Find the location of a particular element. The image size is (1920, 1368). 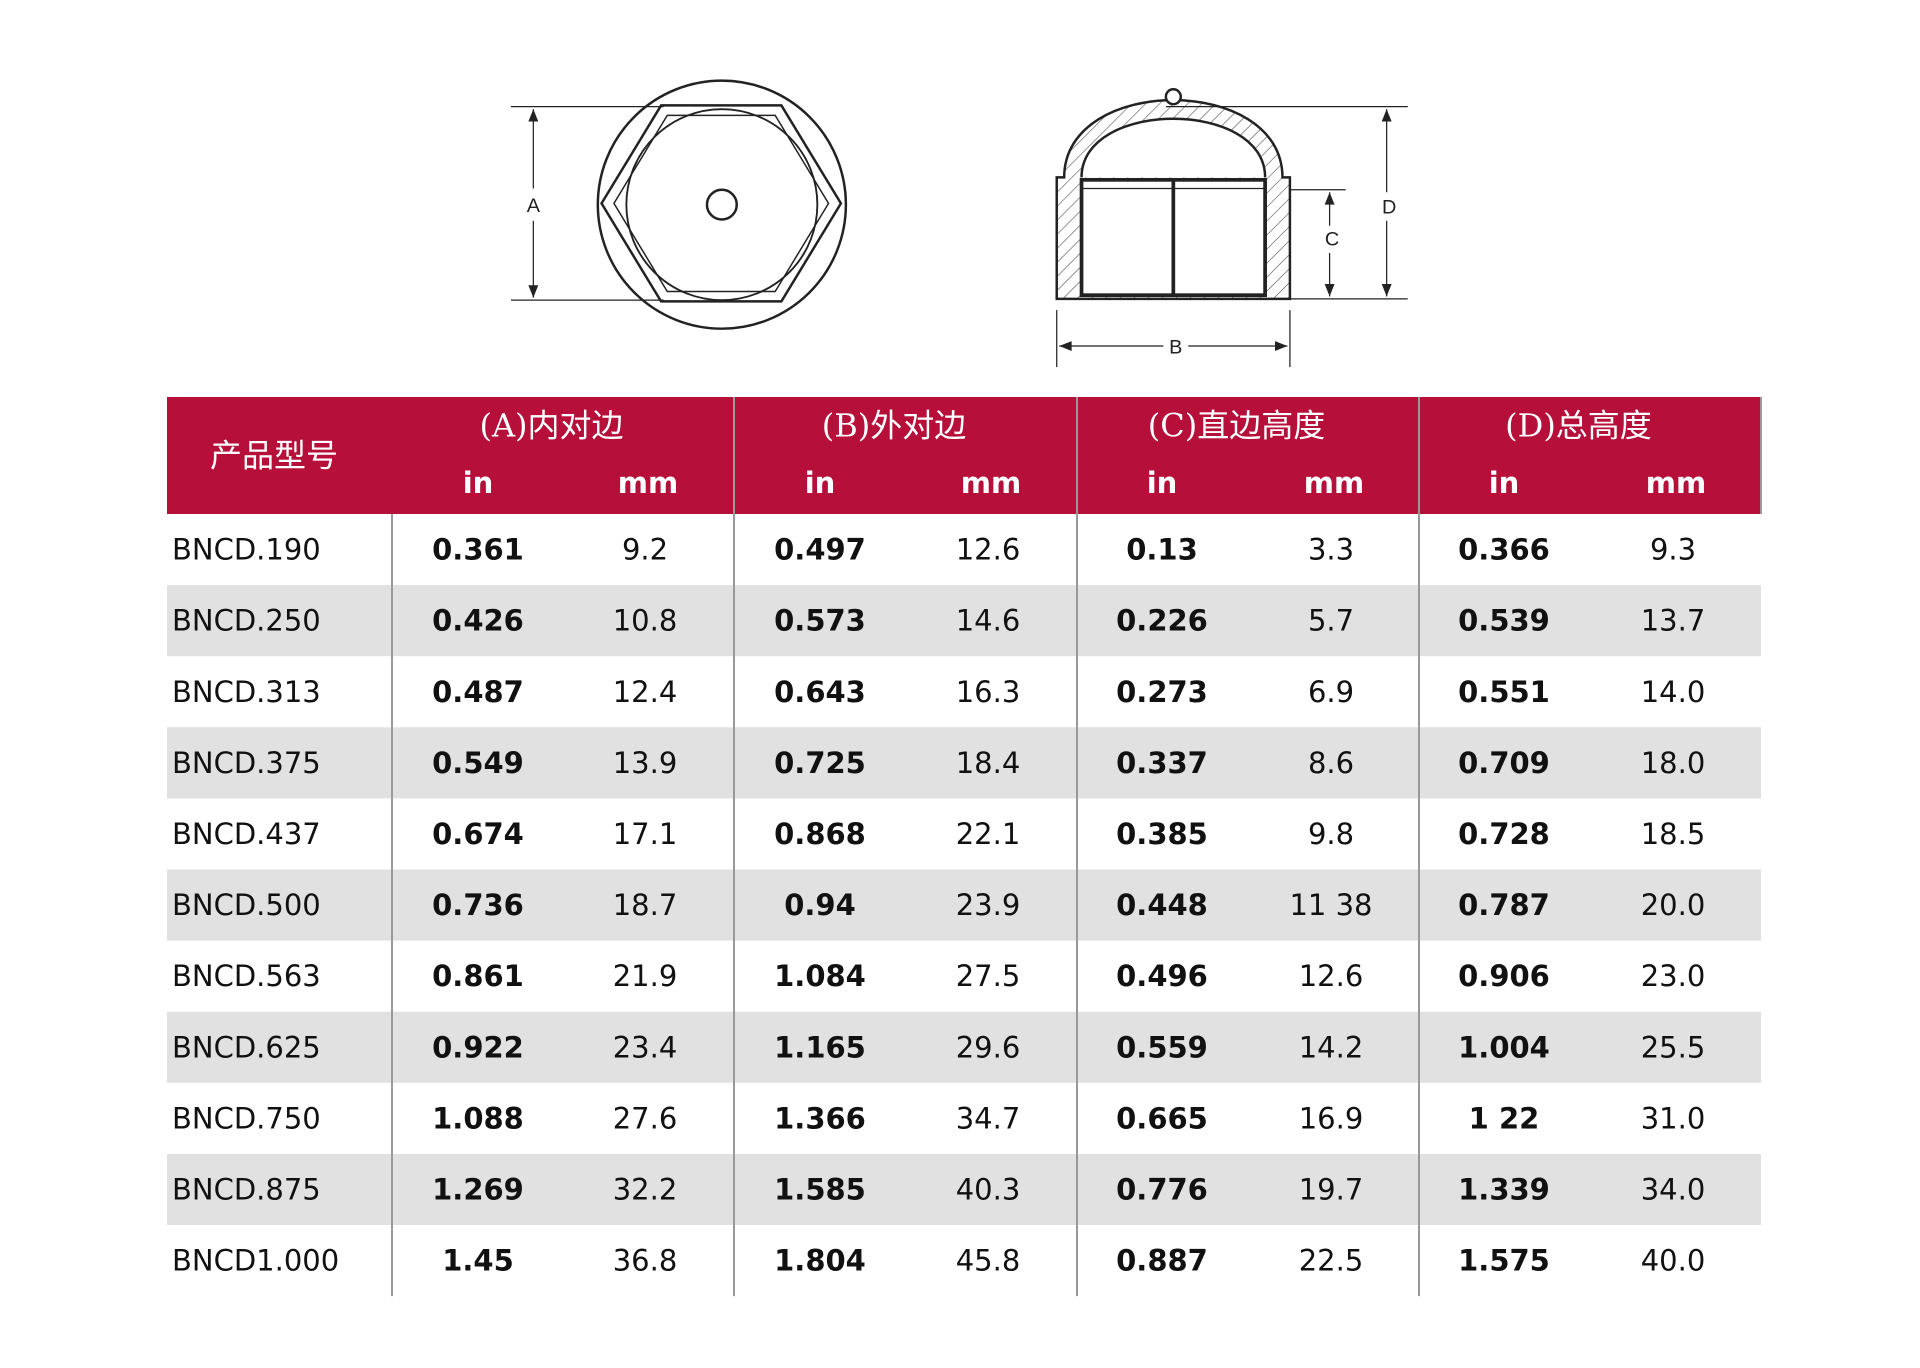

mm-cell: 5.7 is located at coordinates (1331, 621).